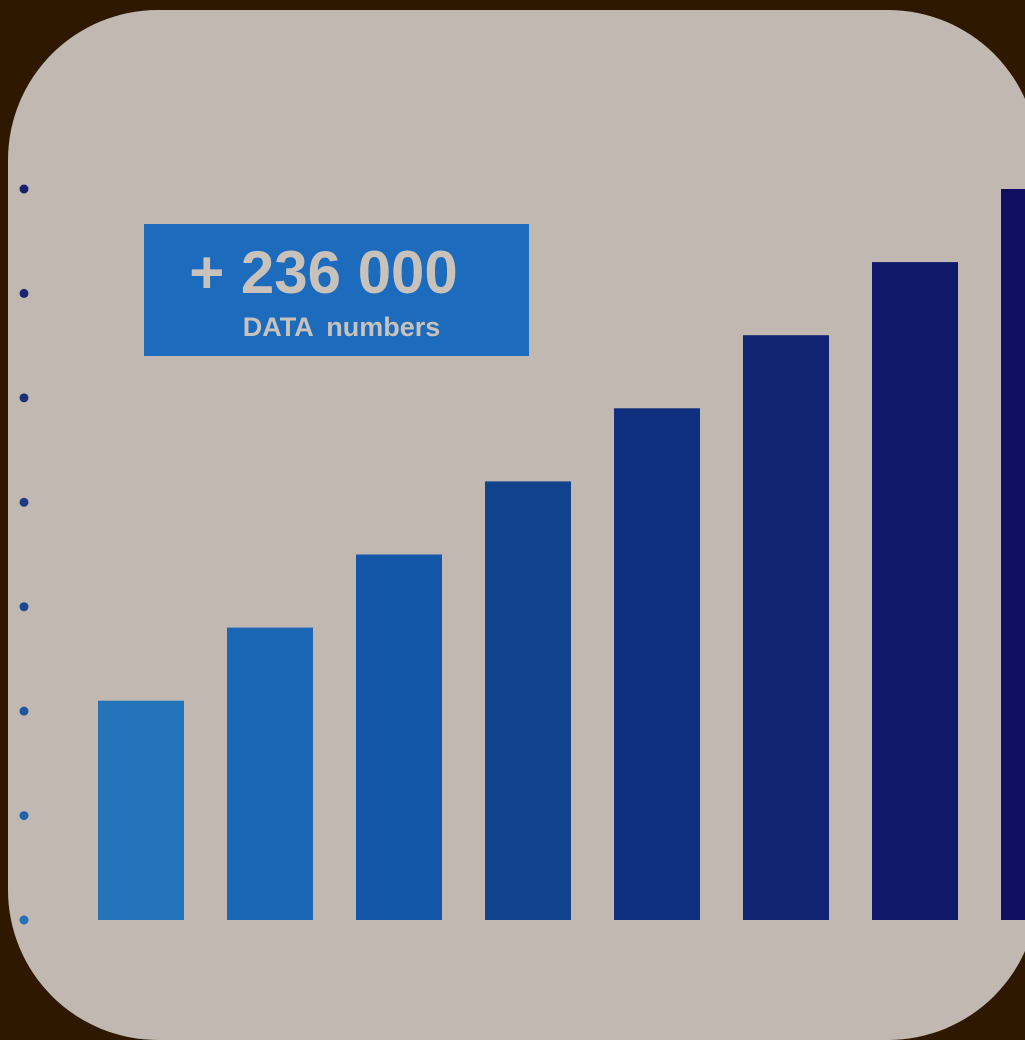  Describe the element at coordinates (341, 327) in the screenshot. I see `stat-label: DATA numbers` at that location.